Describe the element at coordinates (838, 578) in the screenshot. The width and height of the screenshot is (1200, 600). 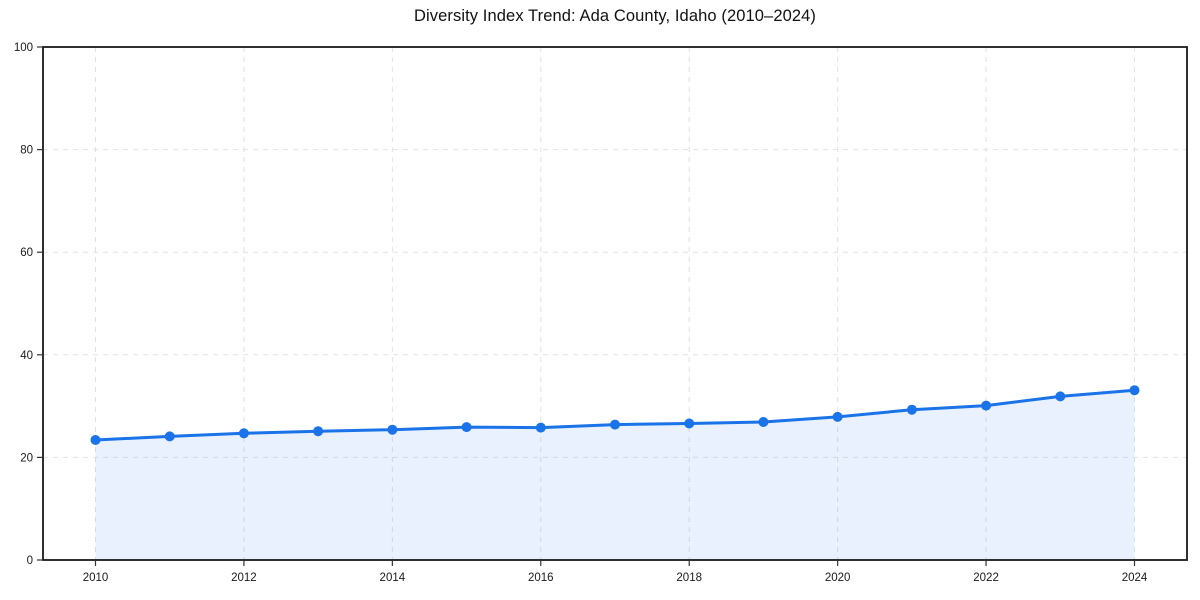
I see `x-tick-label: 2020` at that location.